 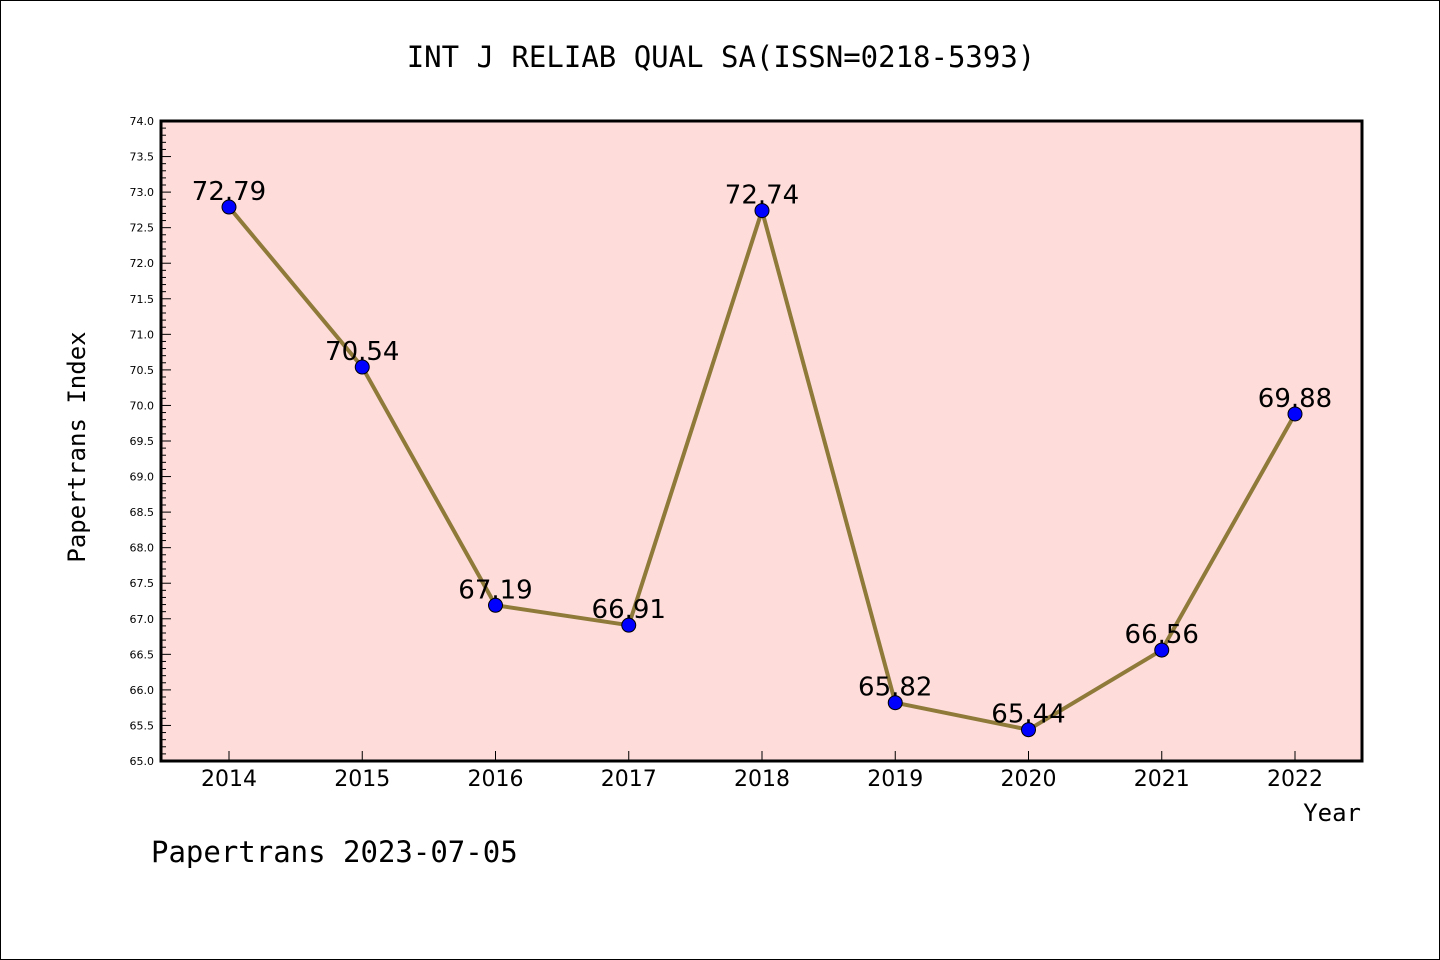 I want to click on x-tick-label: 2019, so click(x=895, y=779).